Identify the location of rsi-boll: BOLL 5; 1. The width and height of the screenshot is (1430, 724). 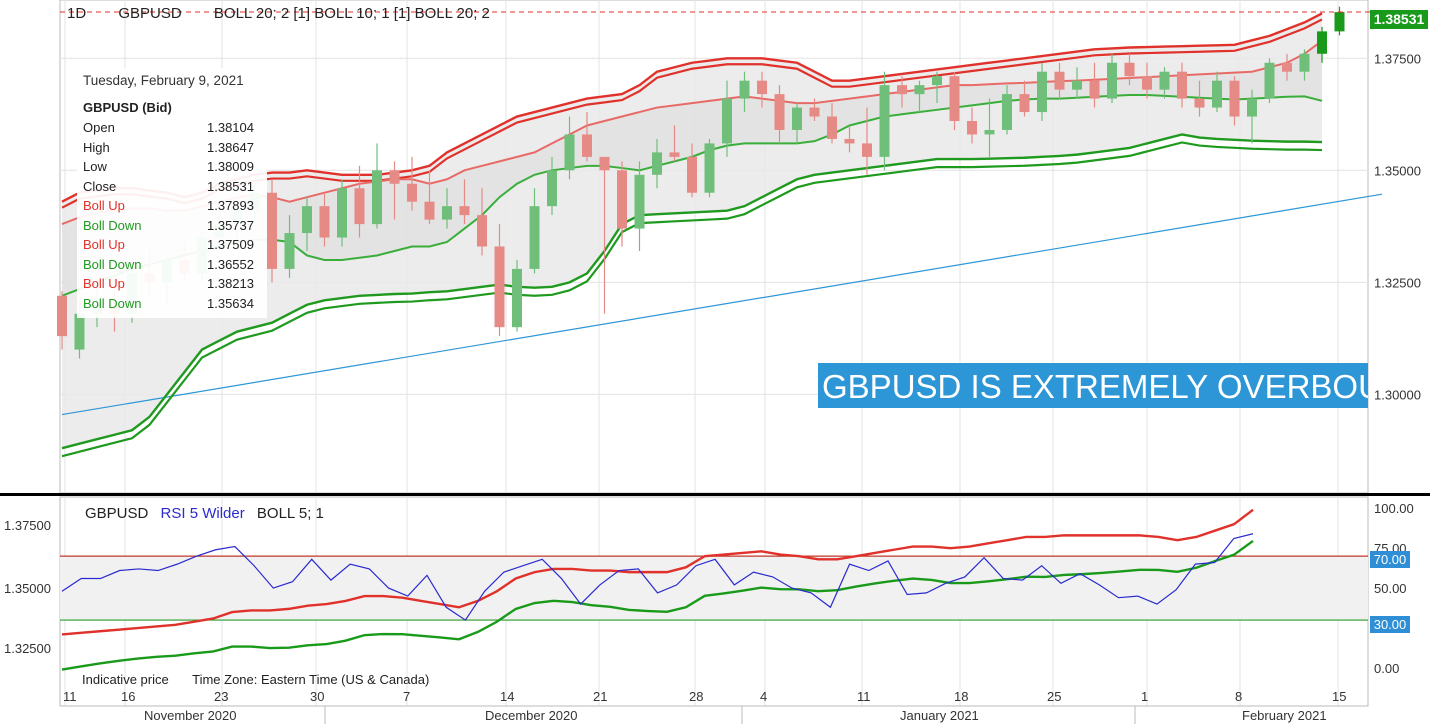
(290, 513).